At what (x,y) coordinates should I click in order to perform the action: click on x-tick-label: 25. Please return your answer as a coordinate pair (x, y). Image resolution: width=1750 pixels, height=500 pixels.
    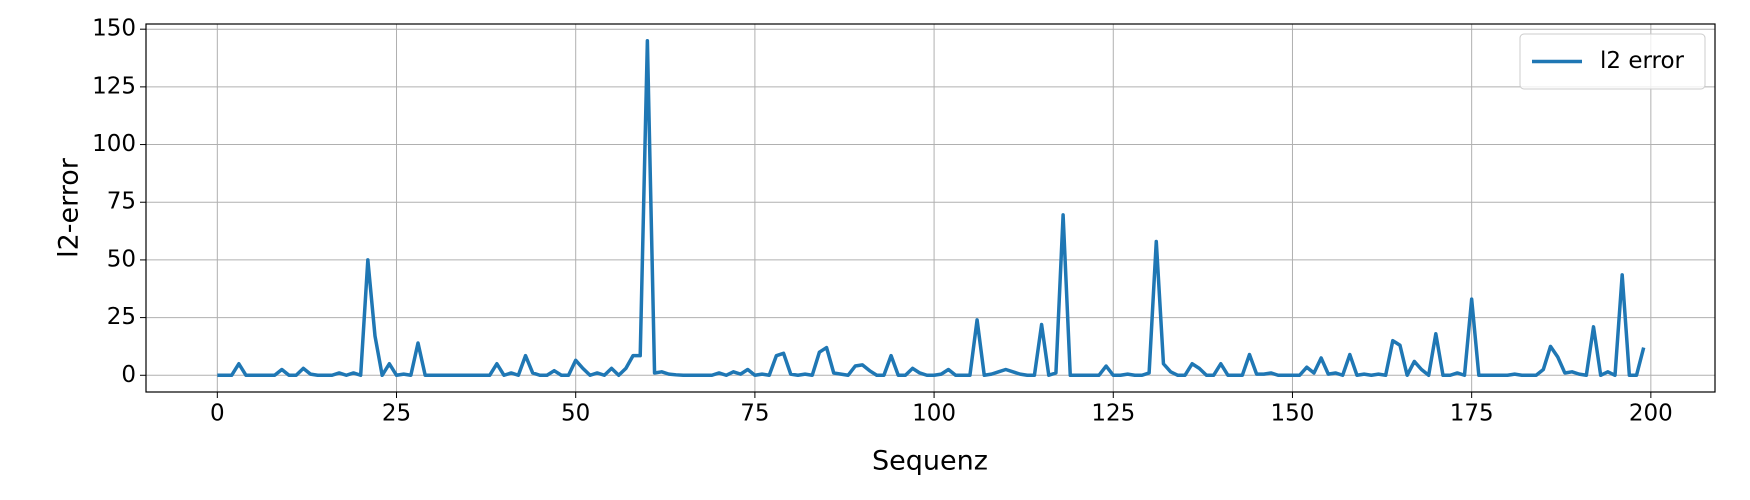
    Looking at the image, I should click on (396, 414).